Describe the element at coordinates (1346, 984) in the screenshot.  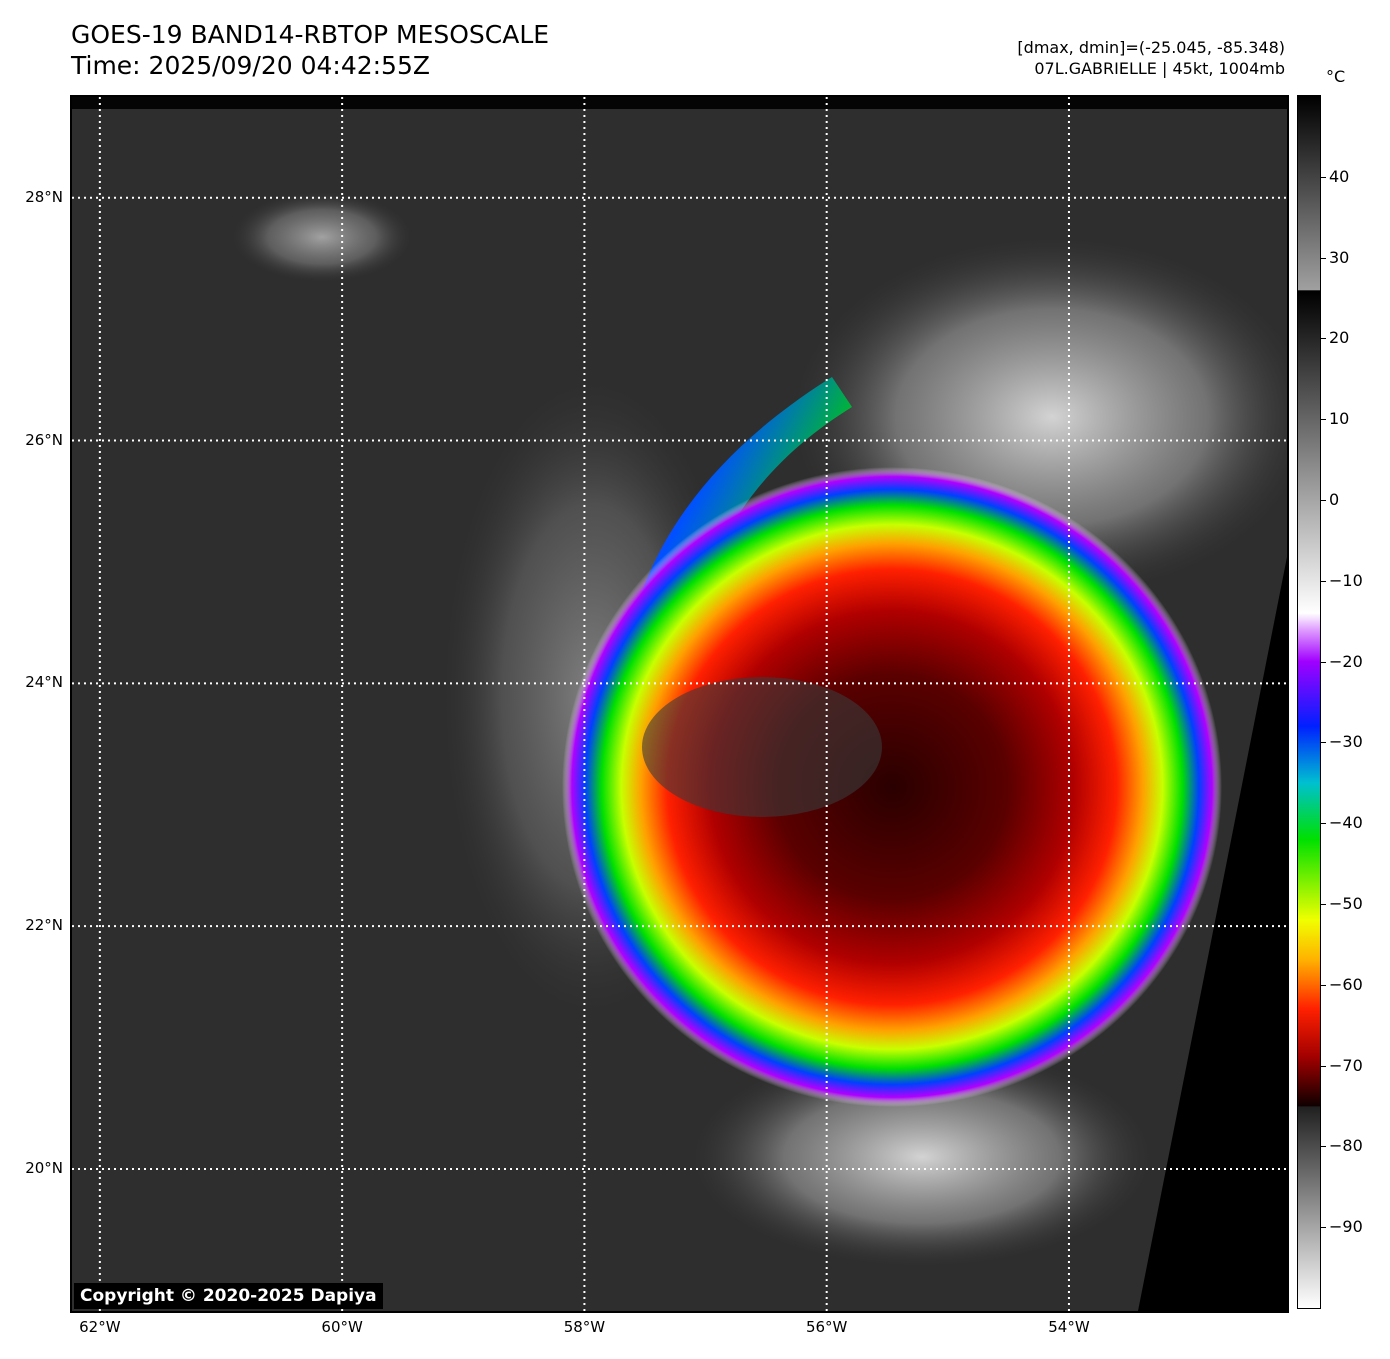
I see `colorbar-tick-label: −60` at that location.